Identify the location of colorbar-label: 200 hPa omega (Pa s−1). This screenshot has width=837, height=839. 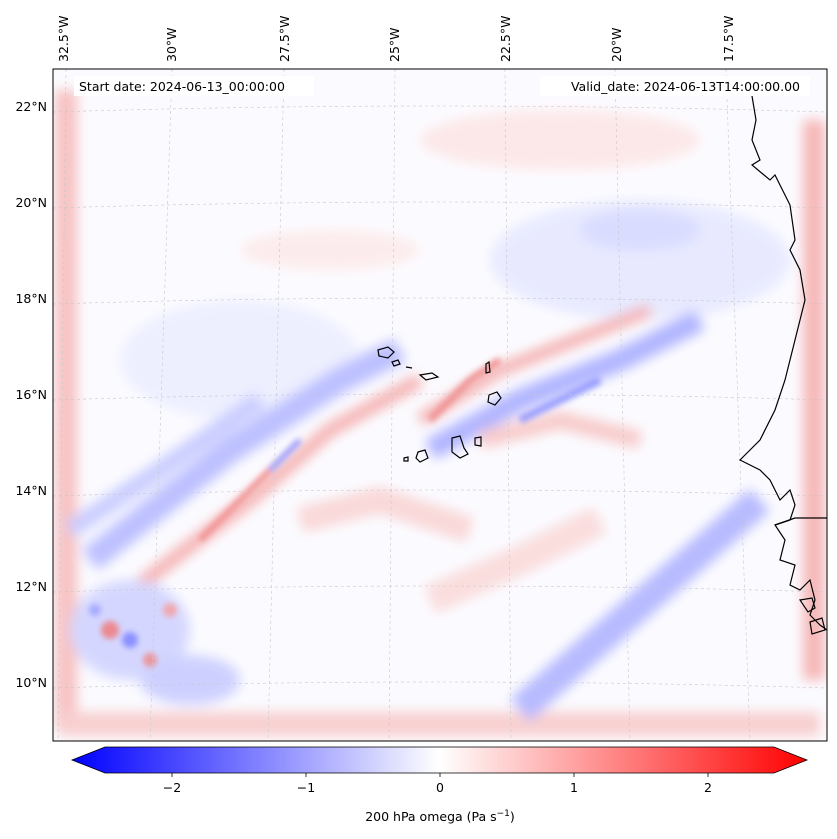
(440, 816).